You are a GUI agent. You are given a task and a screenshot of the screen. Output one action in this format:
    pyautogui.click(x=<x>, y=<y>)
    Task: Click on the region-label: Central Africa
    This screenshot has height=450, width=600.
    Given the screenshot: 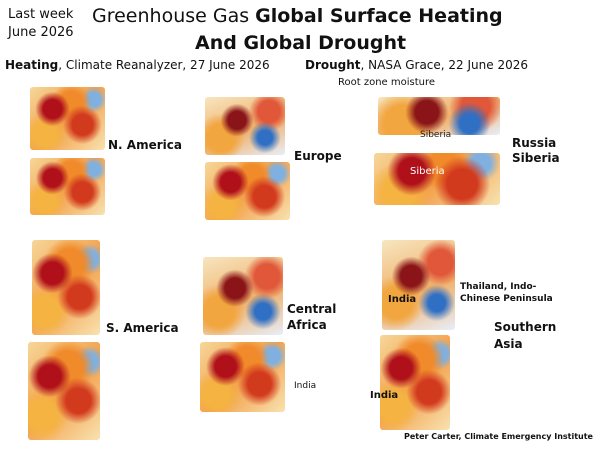 What is the action you would take?
    pyautogui.click(x=312, y=317)
    